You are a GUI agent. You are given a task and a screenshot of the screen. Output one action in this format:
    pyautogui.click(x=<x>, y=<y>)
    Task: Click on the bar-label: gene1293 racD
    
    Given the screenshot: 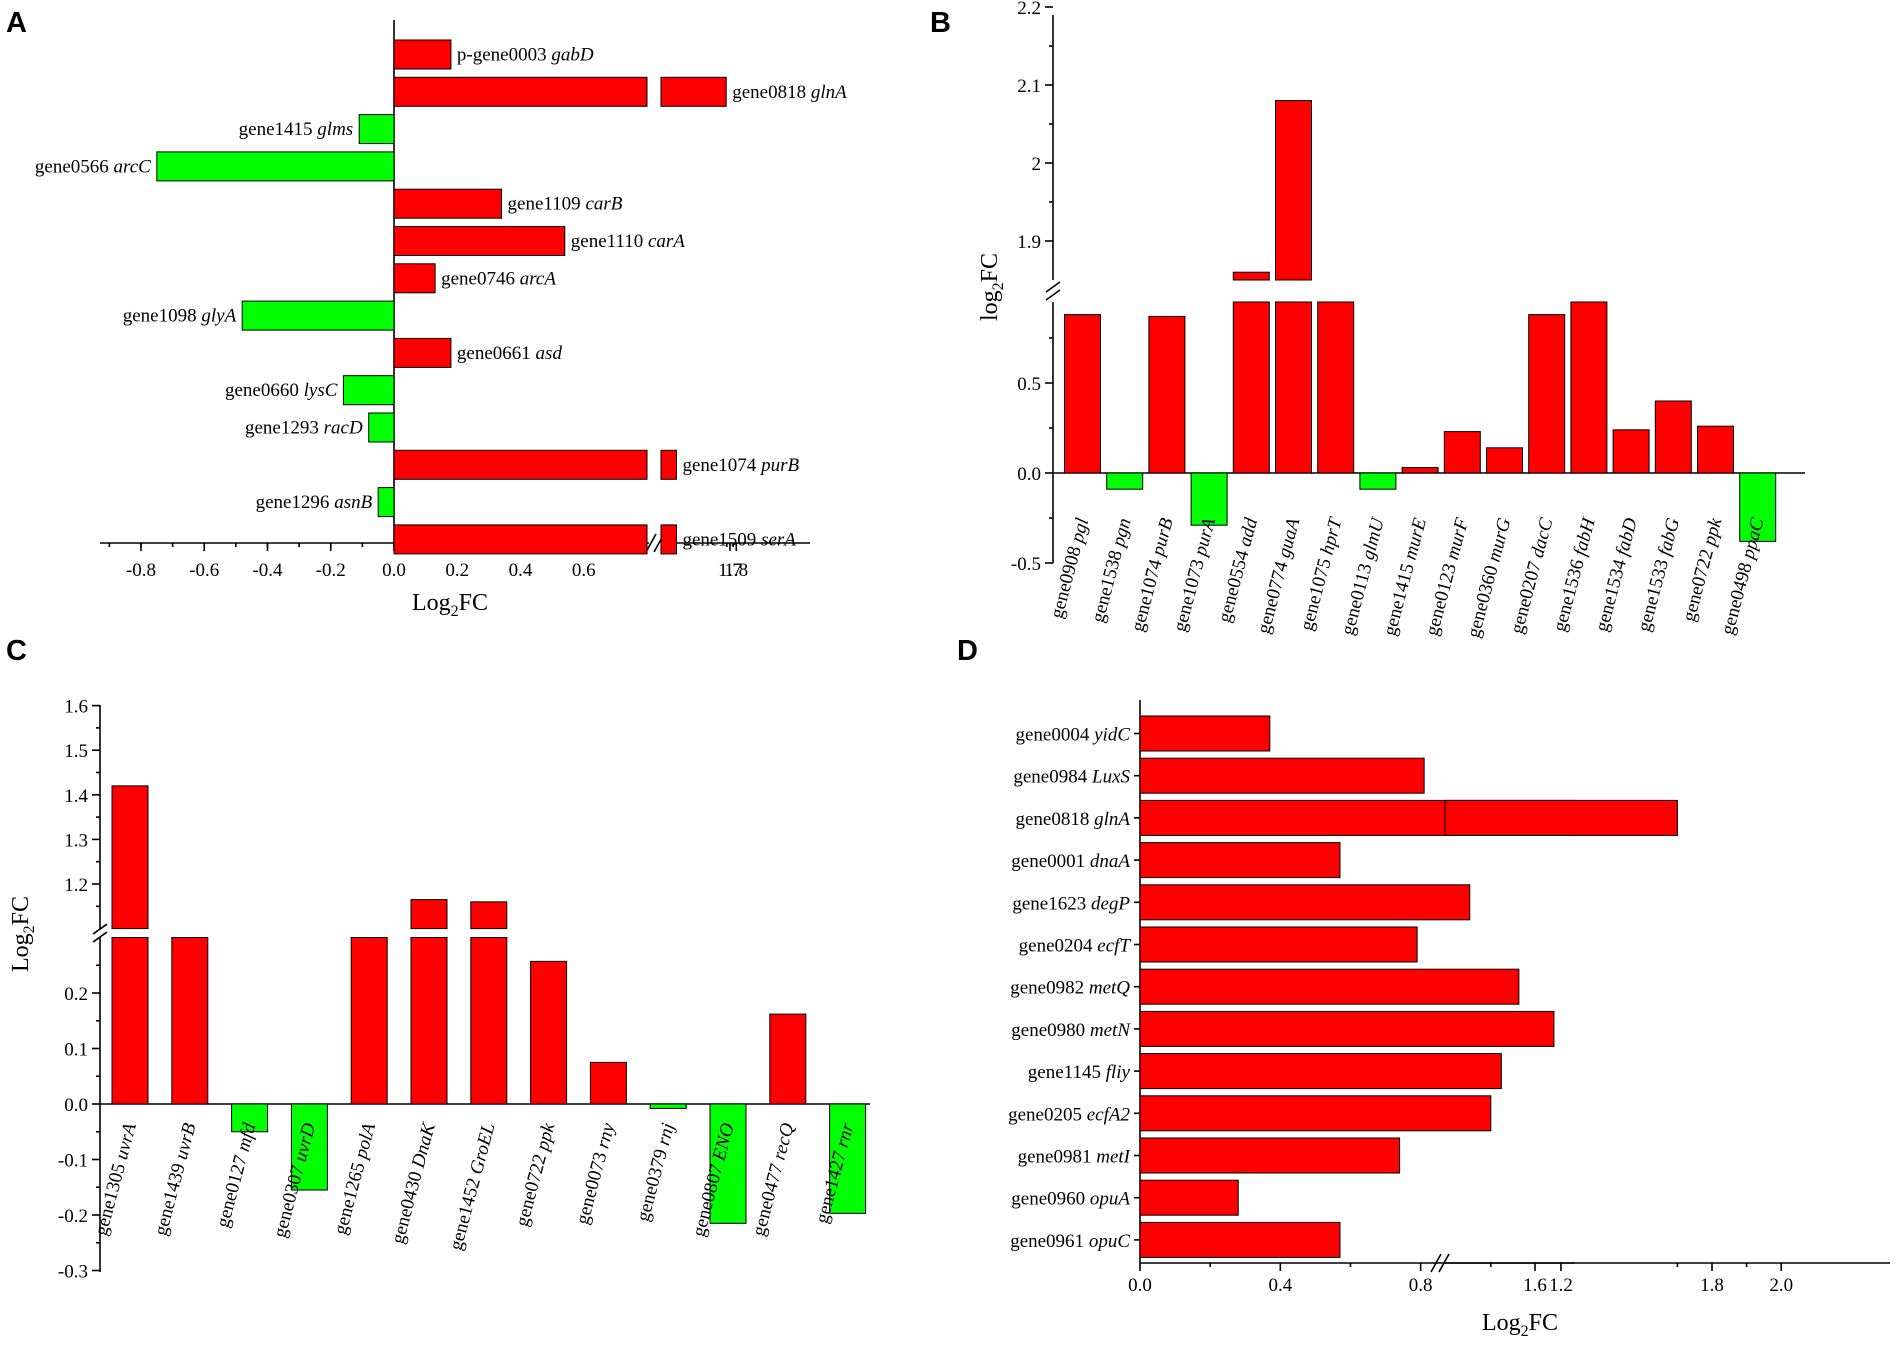 What is the action you would take?
    pyautogui.click(x=304, y=428)
    